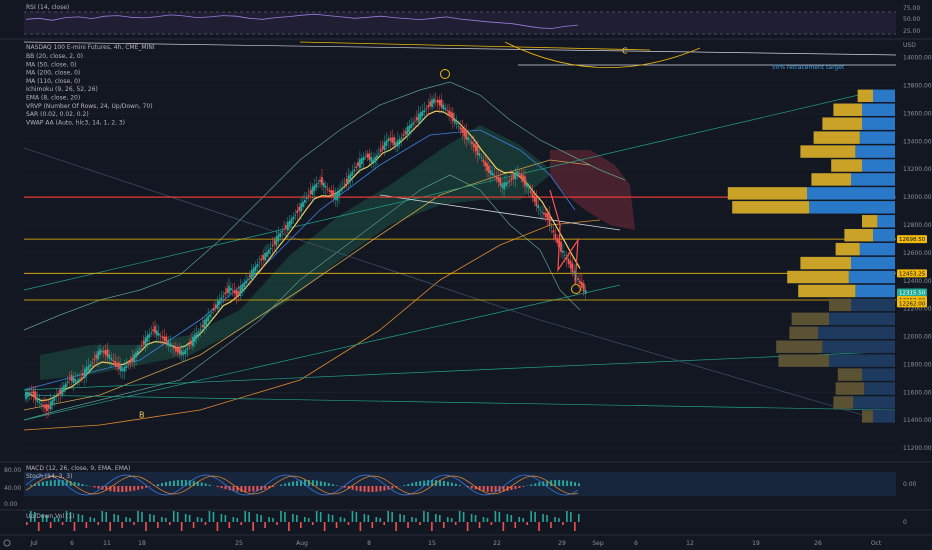  What do you see at coordinates (53, 98) in the screenshot?
I see `indicator-label: EMA (8, close, 20)` at bounding box center [53, 98].